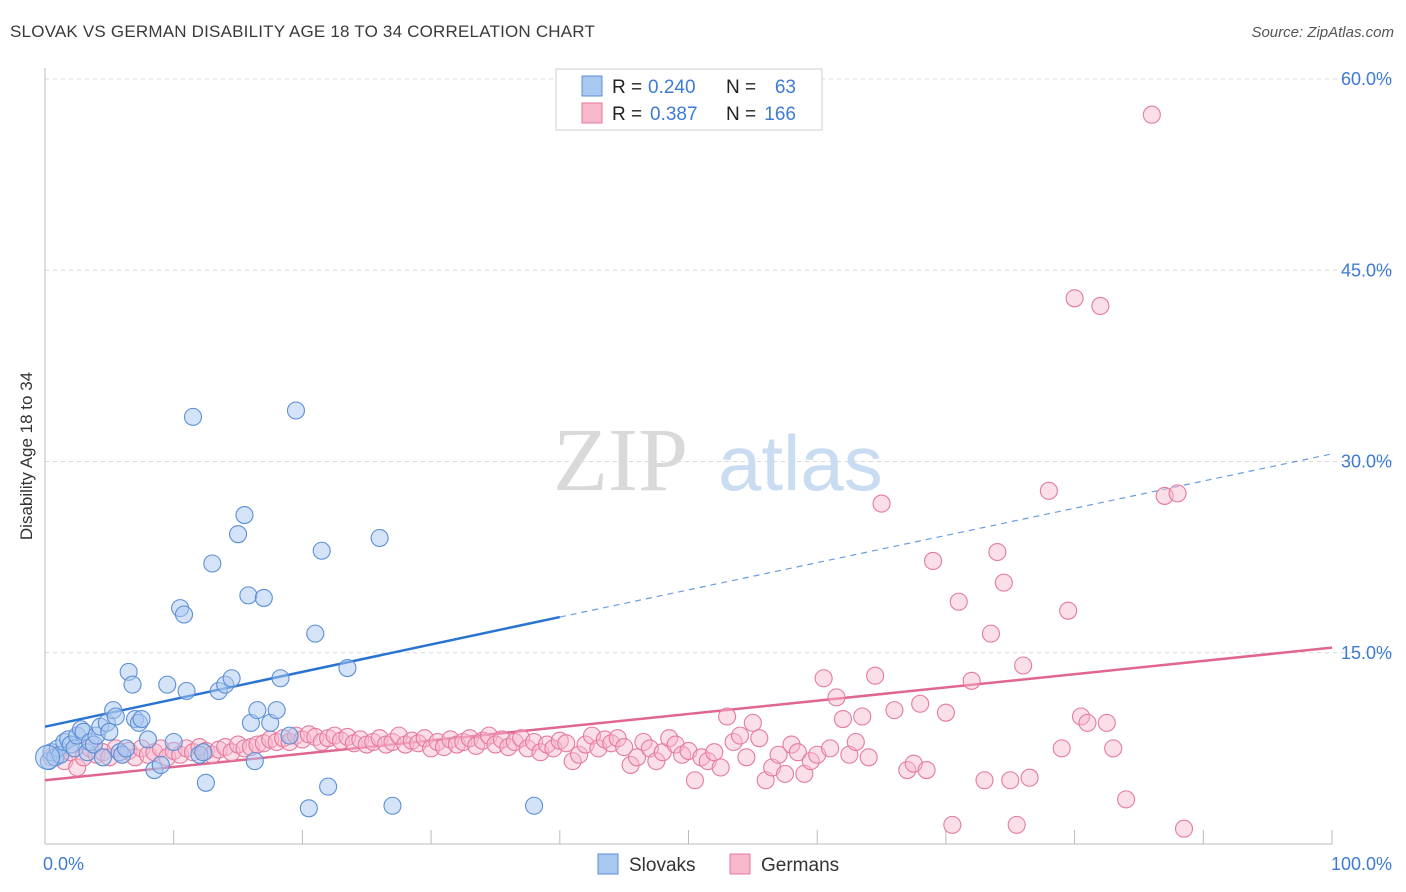 This screenshot has width=1406, height=892. I want to click on watermark-atlas: atlas, so click(800, 463).